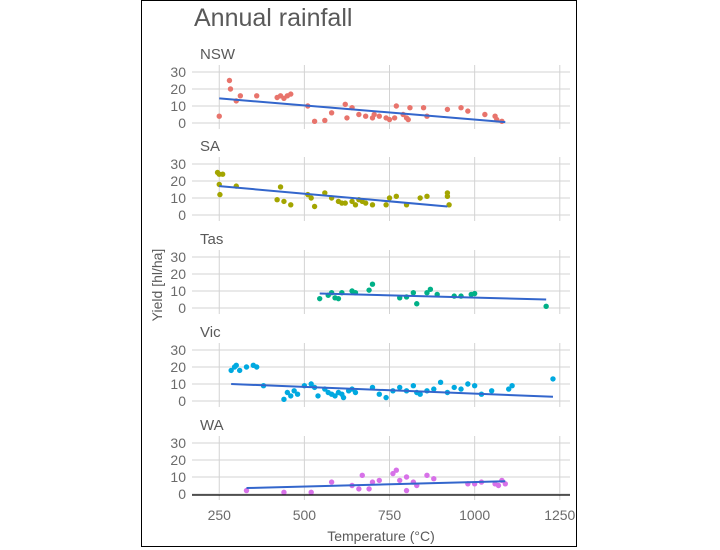  I want to click on x-tick-label: 1000, so click(474, 515).